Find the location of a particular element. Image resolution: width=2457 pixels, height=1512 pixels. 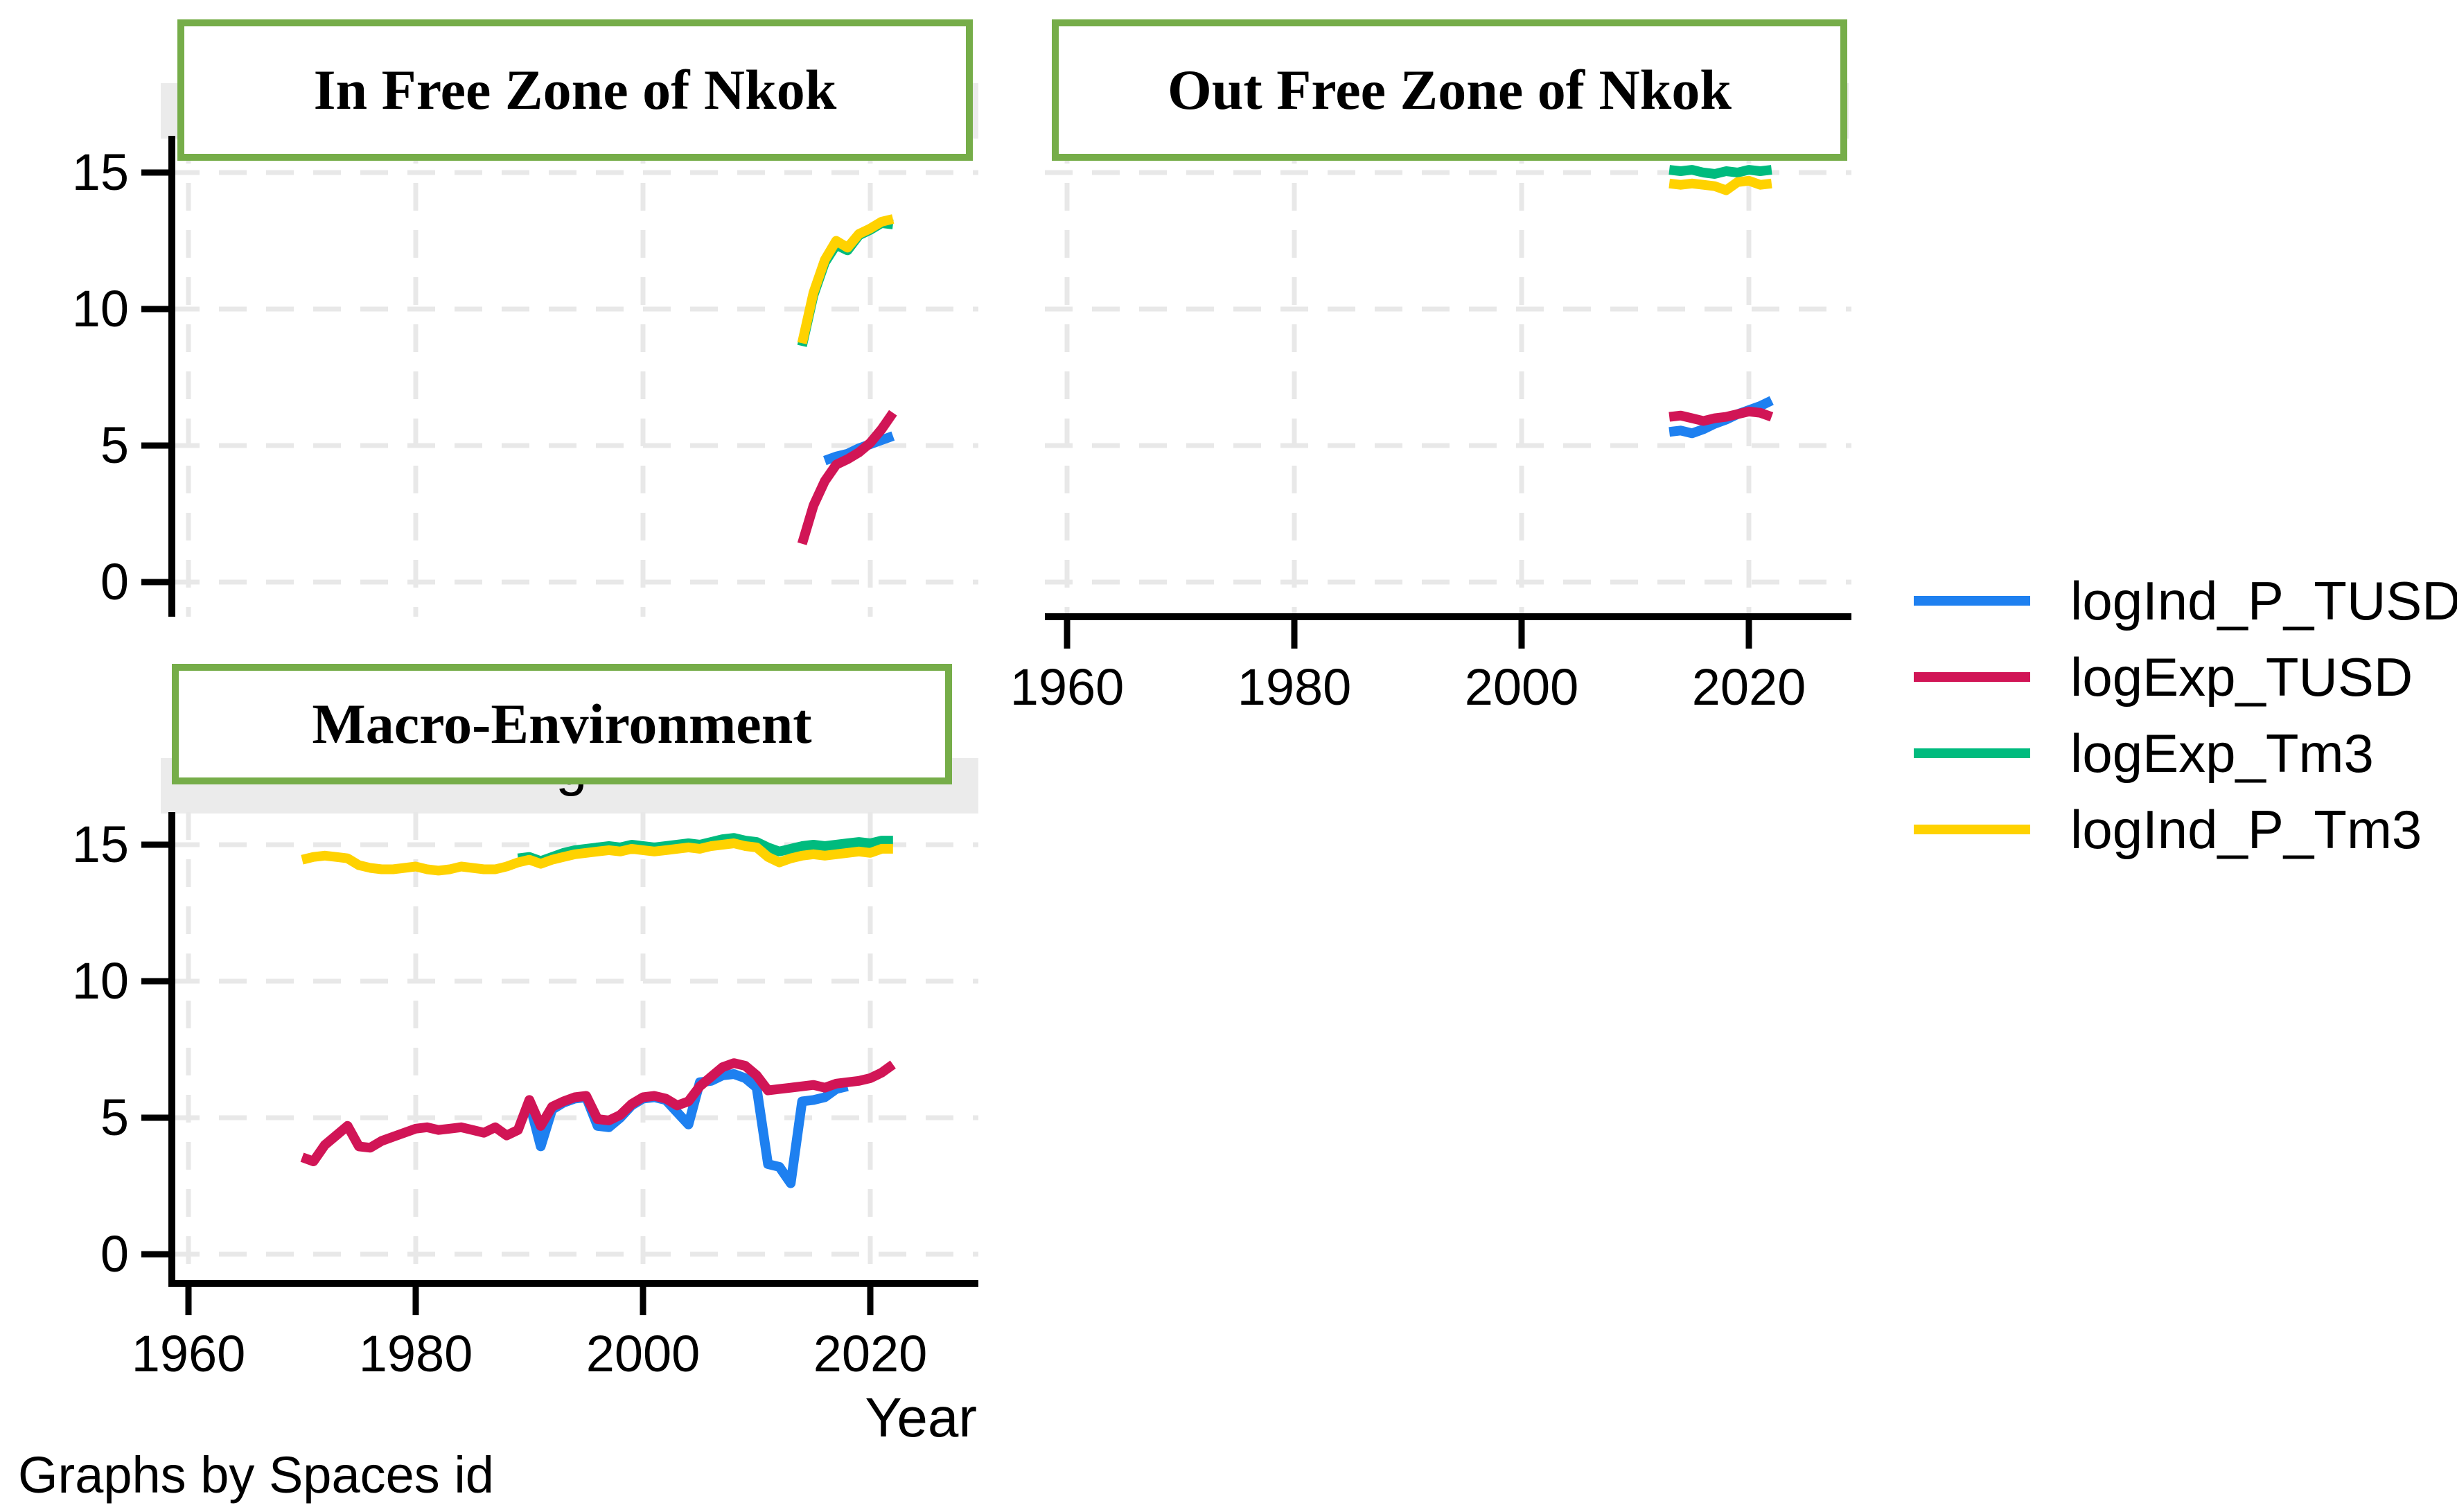

legend-row: logExp_TUSD is located at coordinates (2185, 677).